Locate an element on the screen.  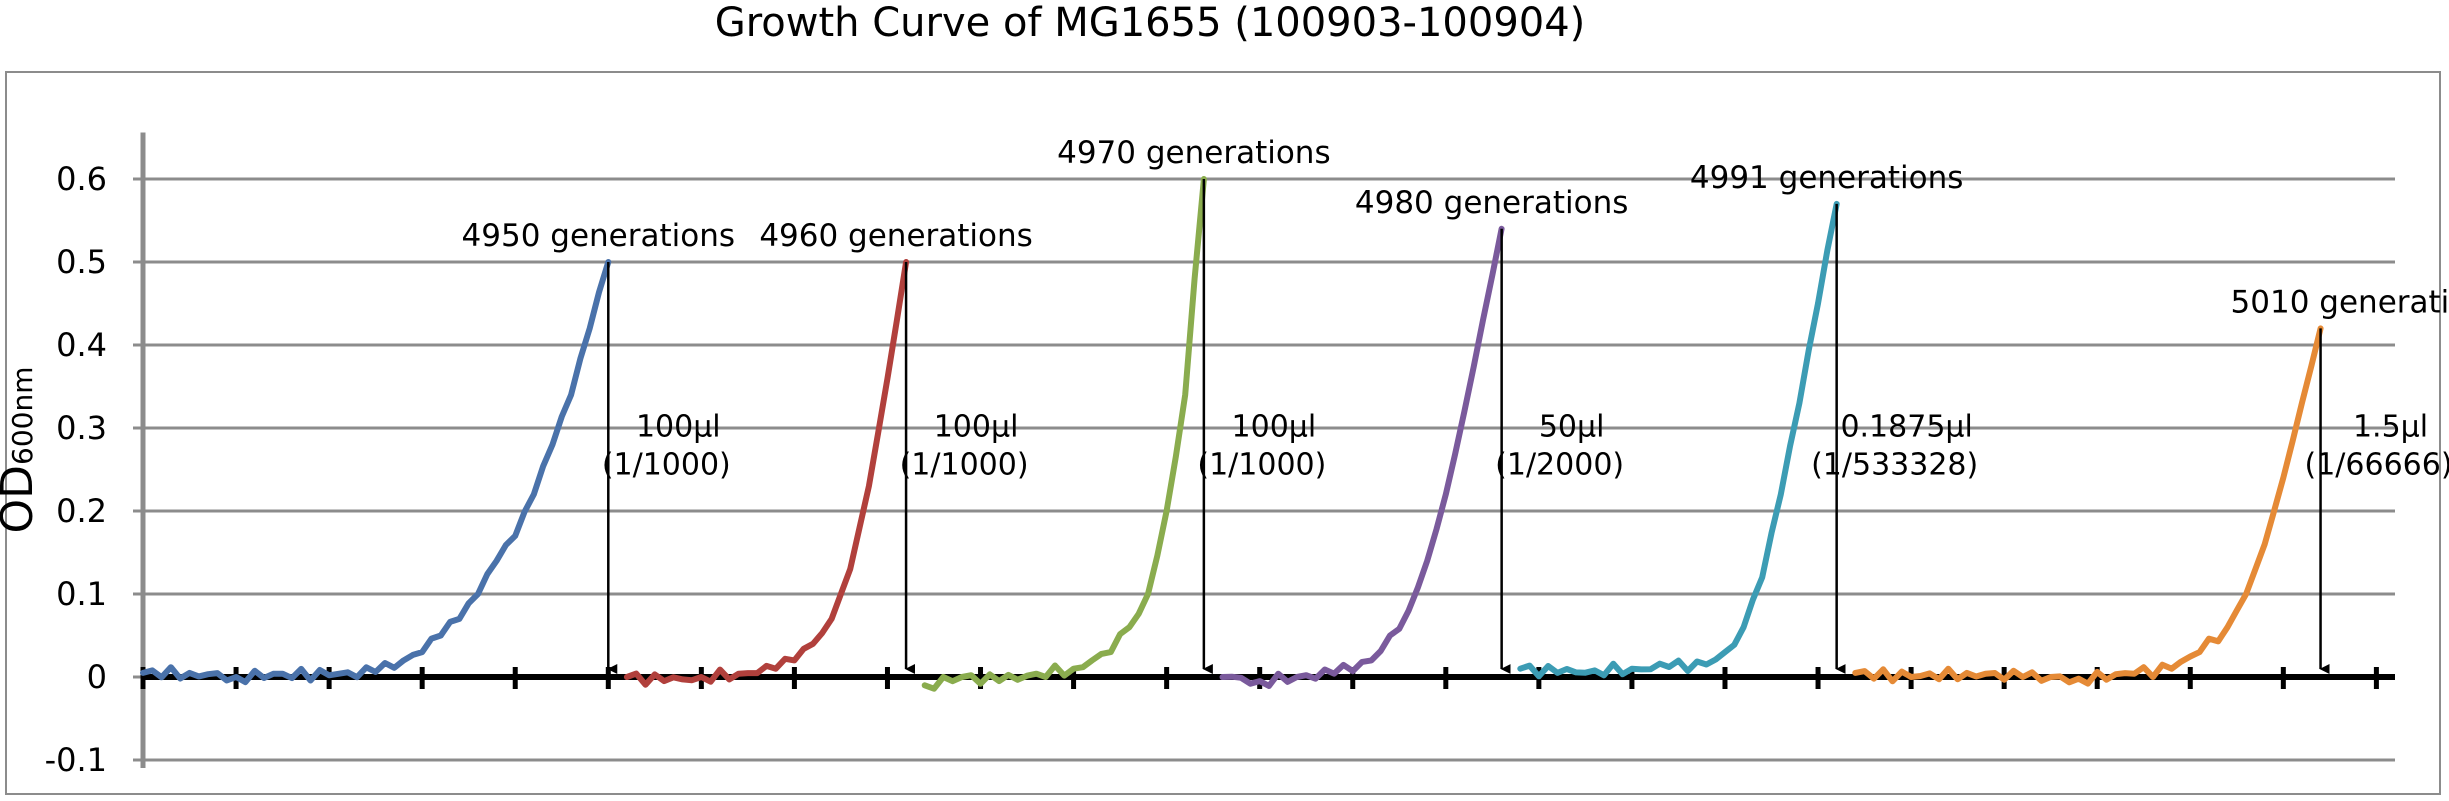
svg-text: OD600nm is located at coordinates (21, 450).